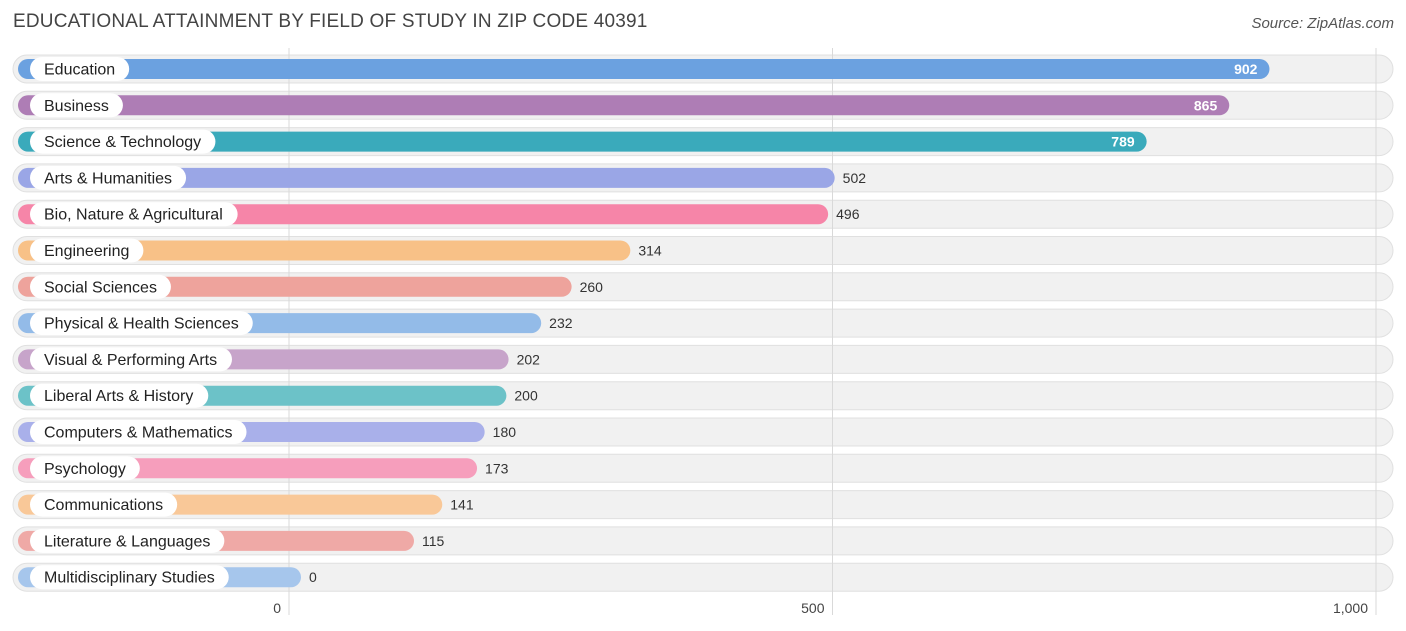 This screenshot has height=631, width=1406. I want to click on category-label: Multidisciplinary Studies, so click(129, 578).